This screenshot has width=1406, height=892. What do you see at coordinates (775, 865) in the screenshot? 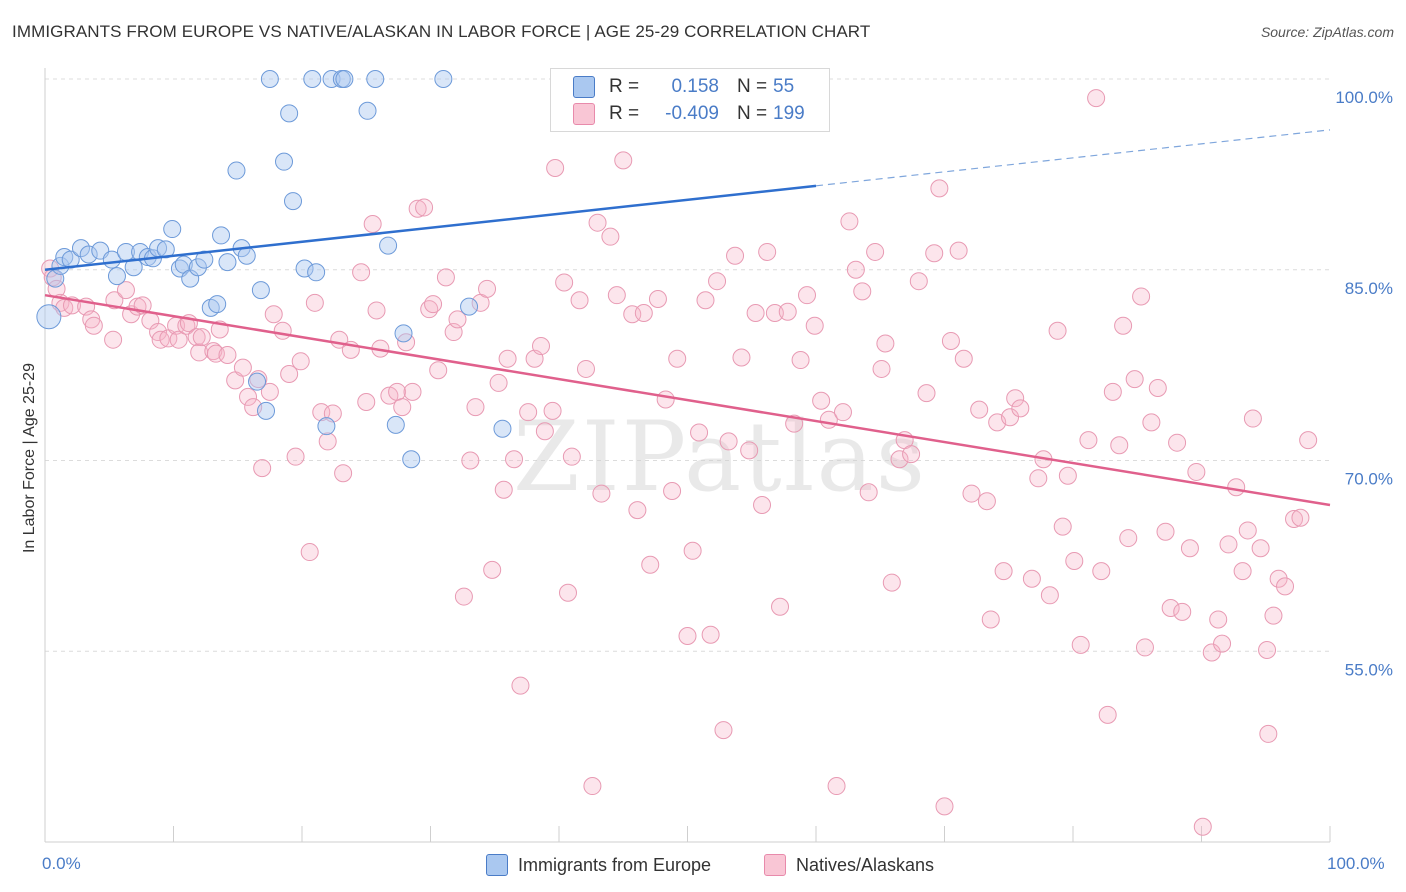
I see `native-swatch` at bounding box center [775, 865].